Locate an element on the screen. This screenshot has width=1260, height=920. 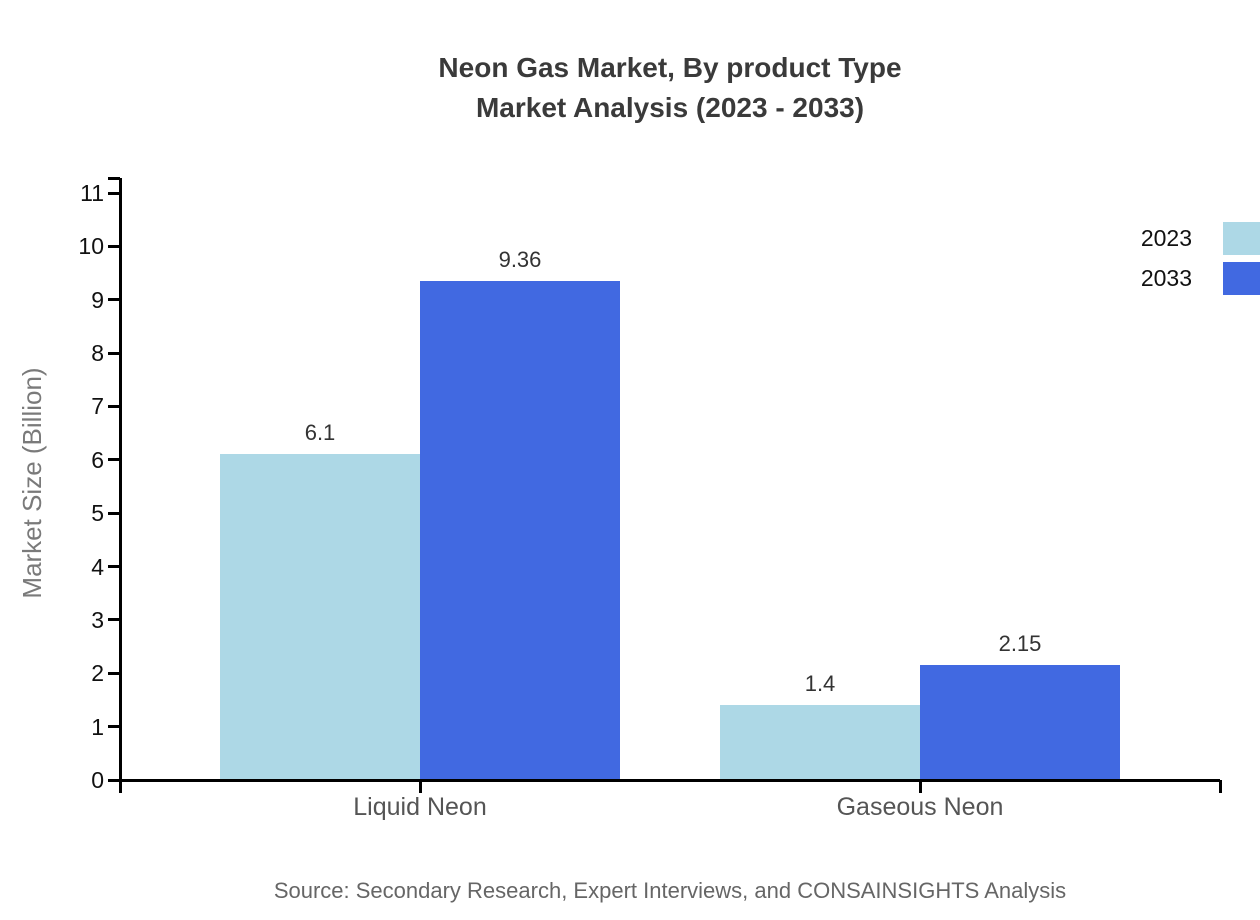
y-tick-label: 0 is located at coordinates (97, 780).